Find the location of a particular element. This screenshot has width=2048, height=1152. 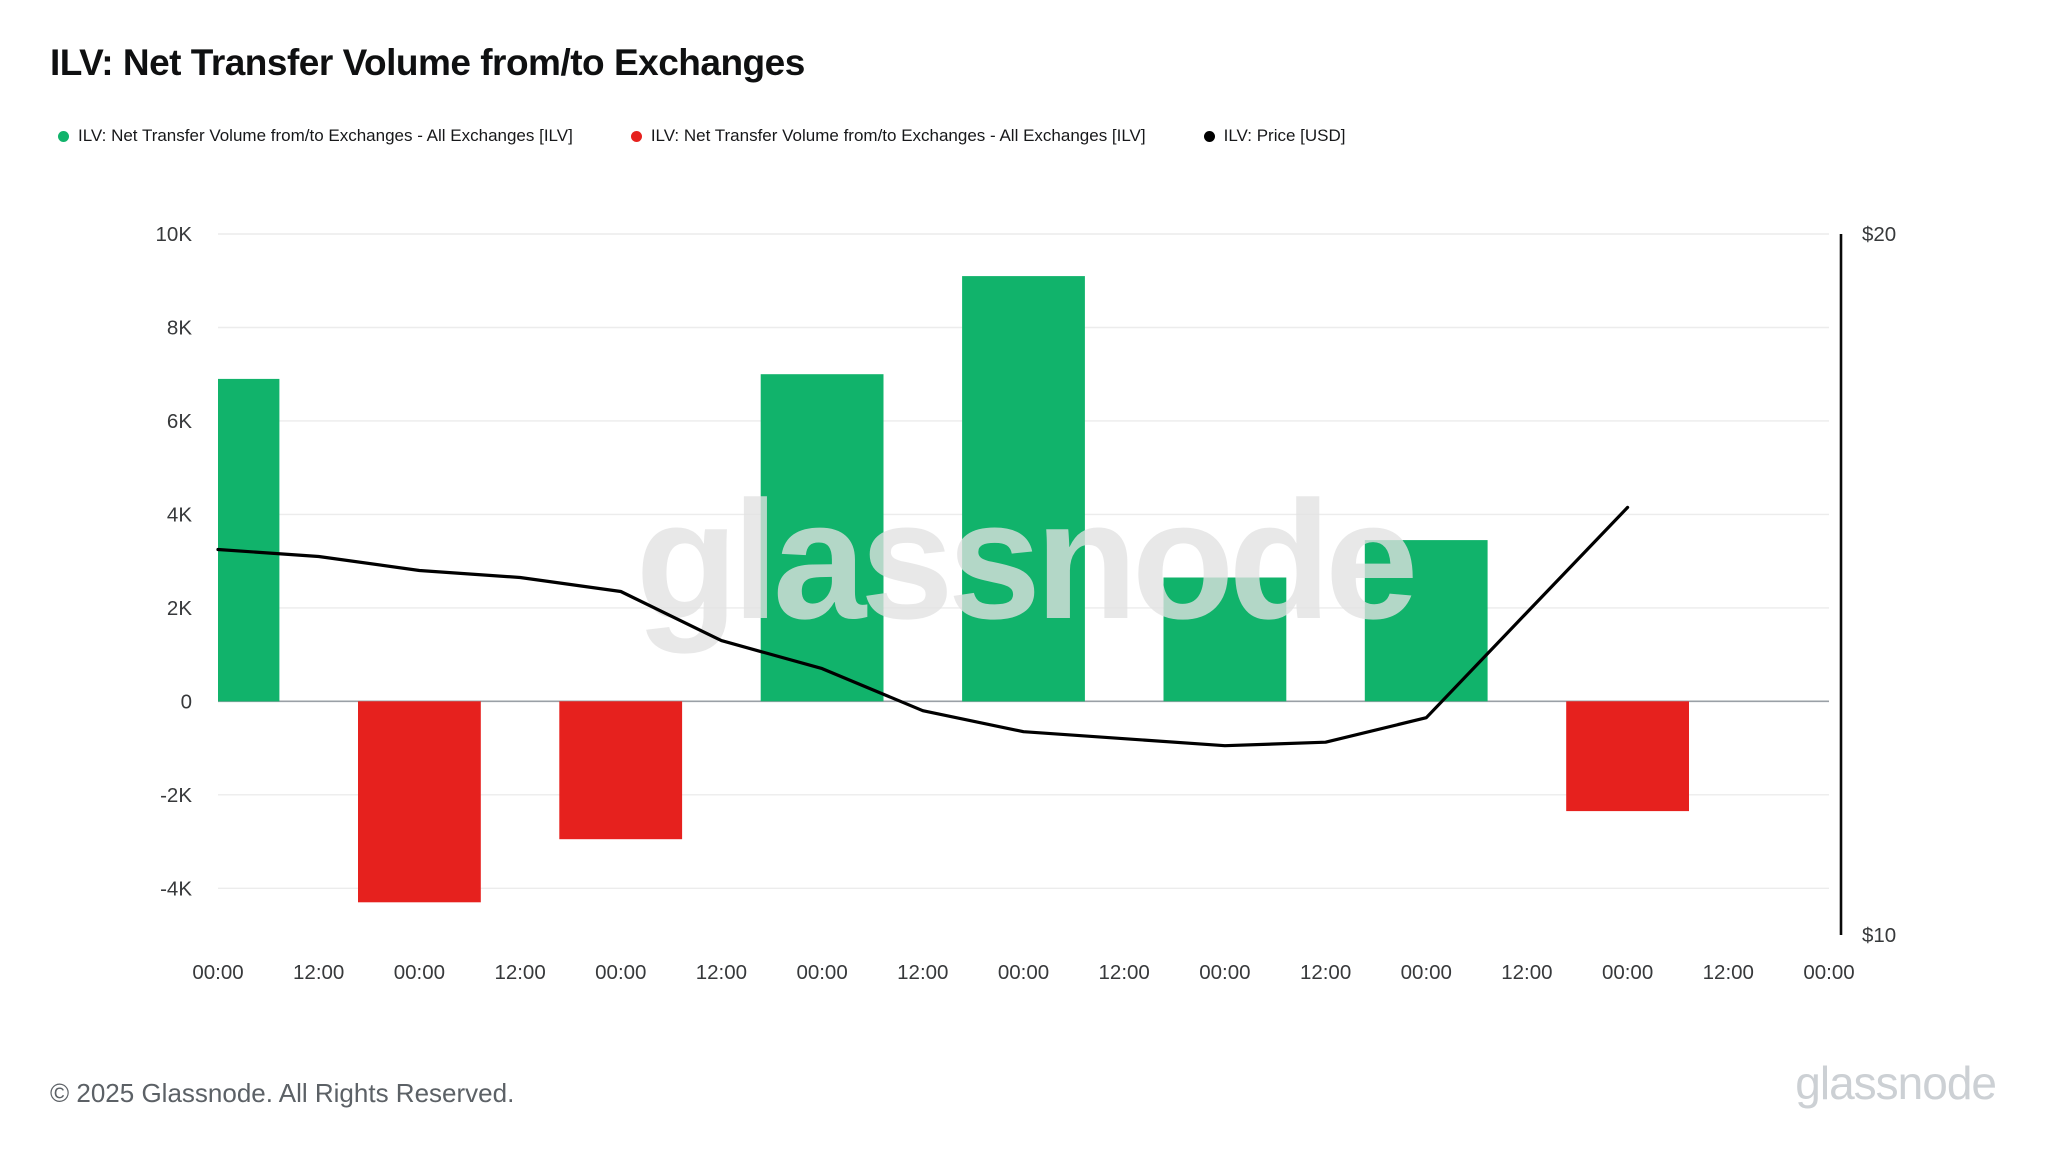

watermark-glassnode: glassnode is located at coordinates (1024, 560).